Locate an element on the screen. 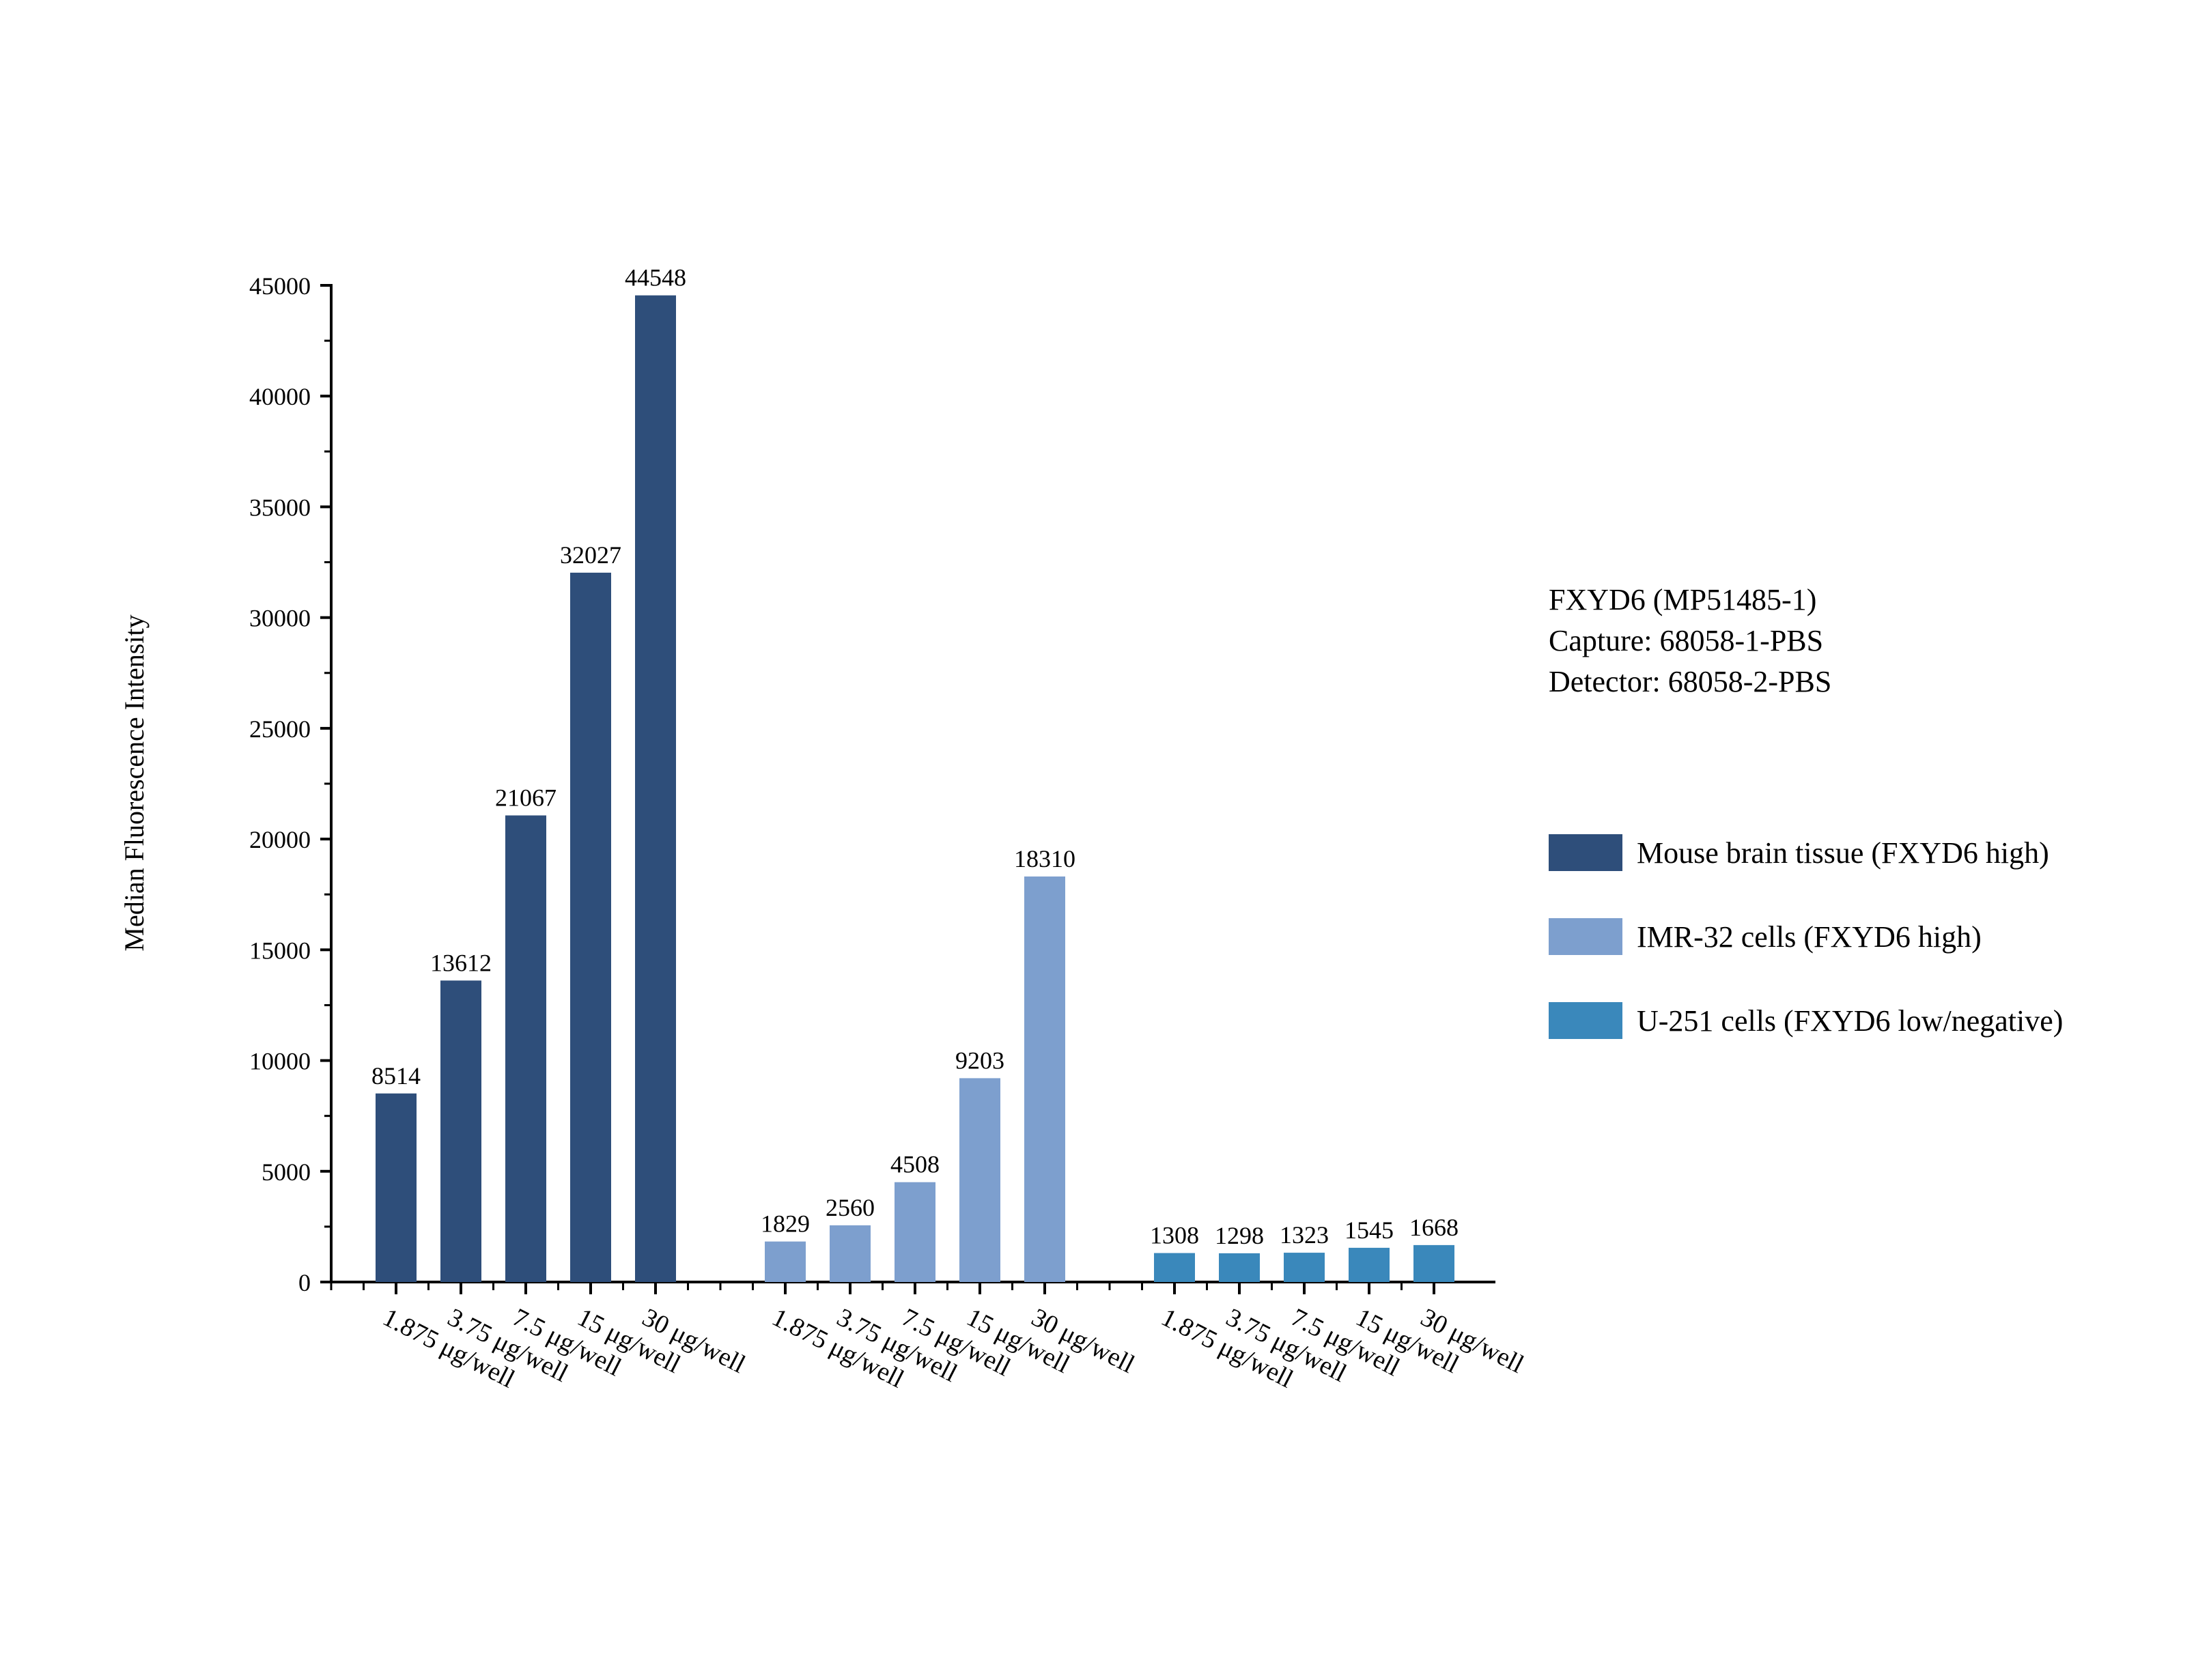 The height and width of the screenshot is (1680, 2196). legend-label: Mouse brain tissue (FXYD6 high) is located at coordinates (1843, 853).